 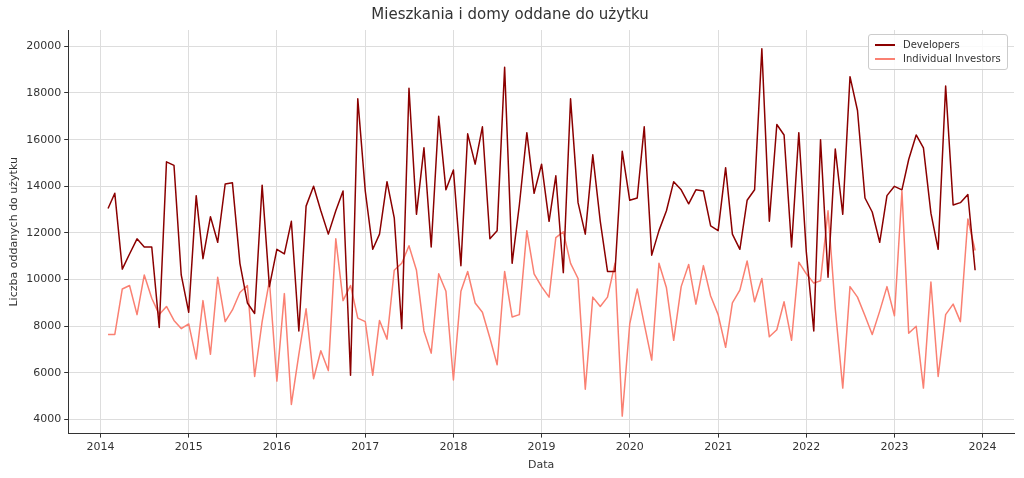 I want to click on y-tick-label: 18000, so click(x=44, y=92).